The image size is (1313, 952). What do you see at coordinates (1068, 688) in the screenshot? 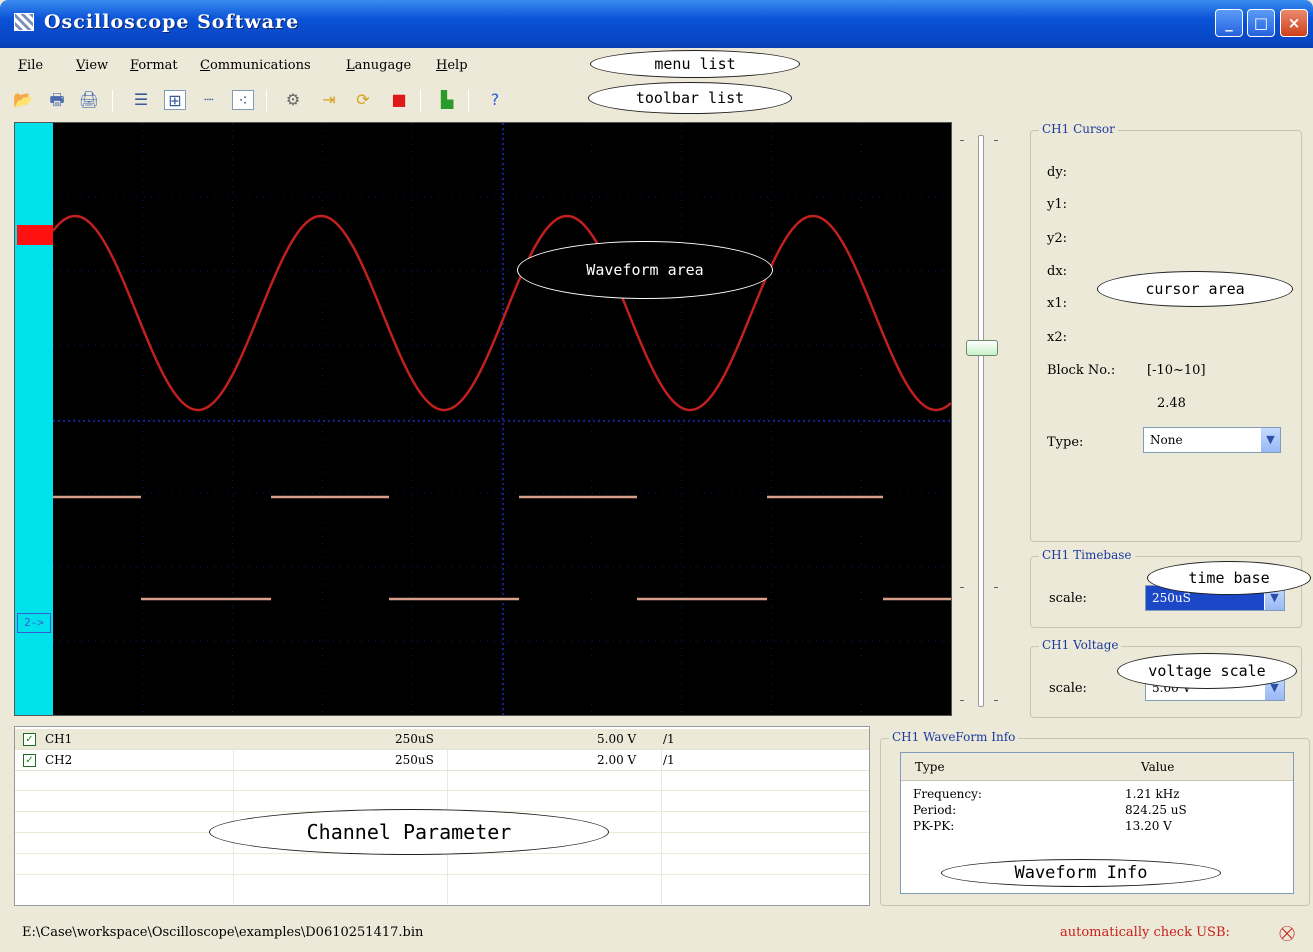
I see `voltage-scale-label: scale:` at bounding box center [1068, 688].